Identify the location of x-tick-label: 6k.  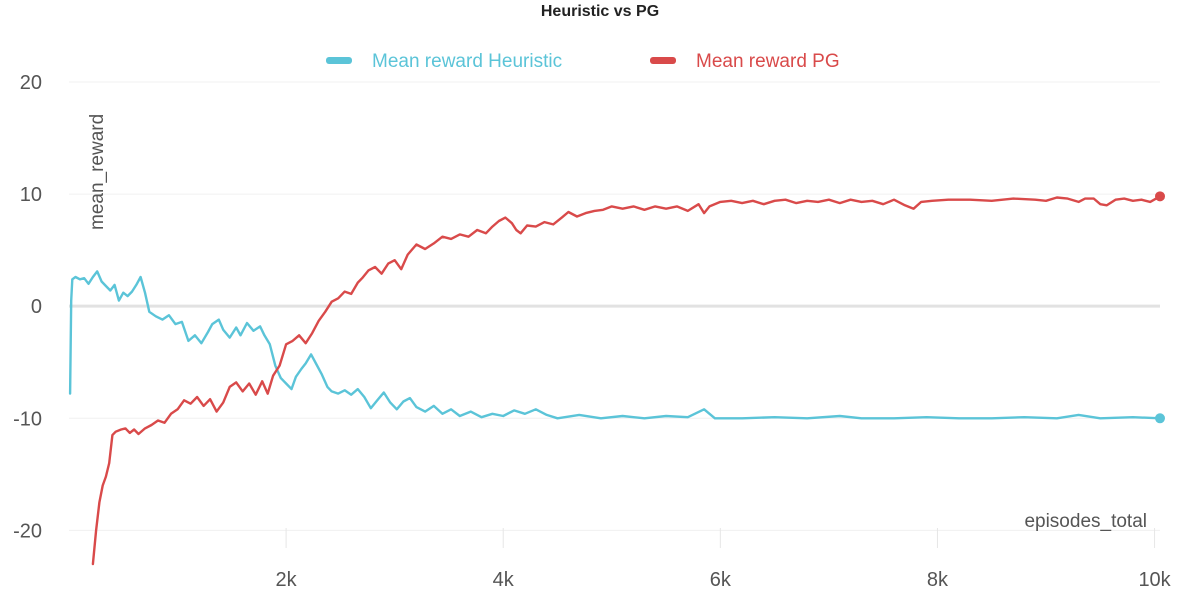
(721, 580).